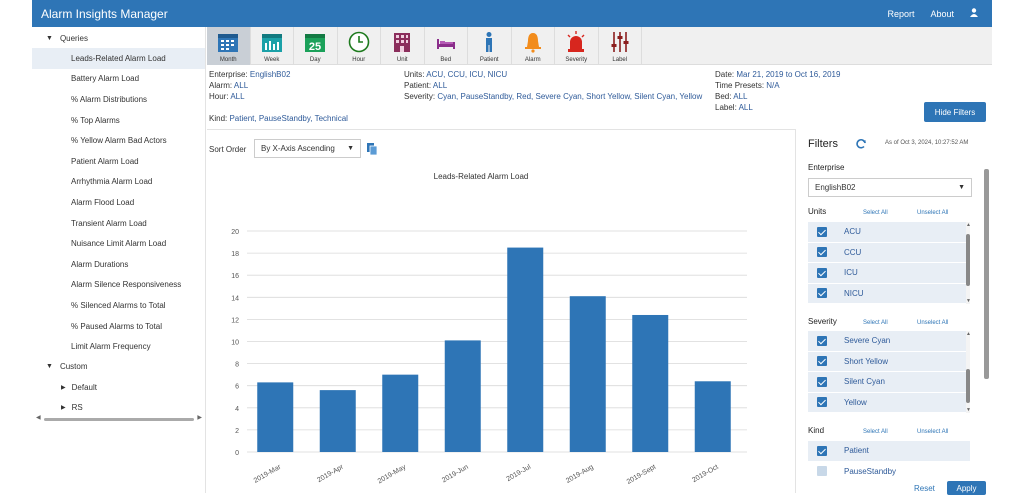  I want to click on units-select-all: Select All, so click(875, 213).